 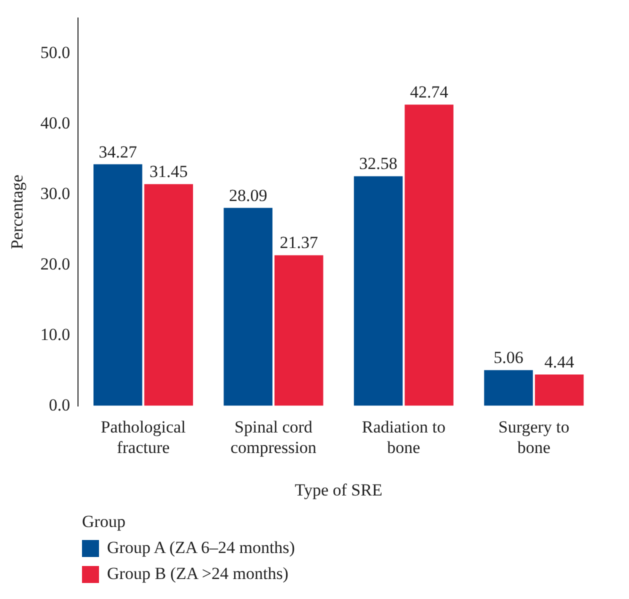 I want to click on x-tick-label: Radiation to bone, so click(x=404, y=437).